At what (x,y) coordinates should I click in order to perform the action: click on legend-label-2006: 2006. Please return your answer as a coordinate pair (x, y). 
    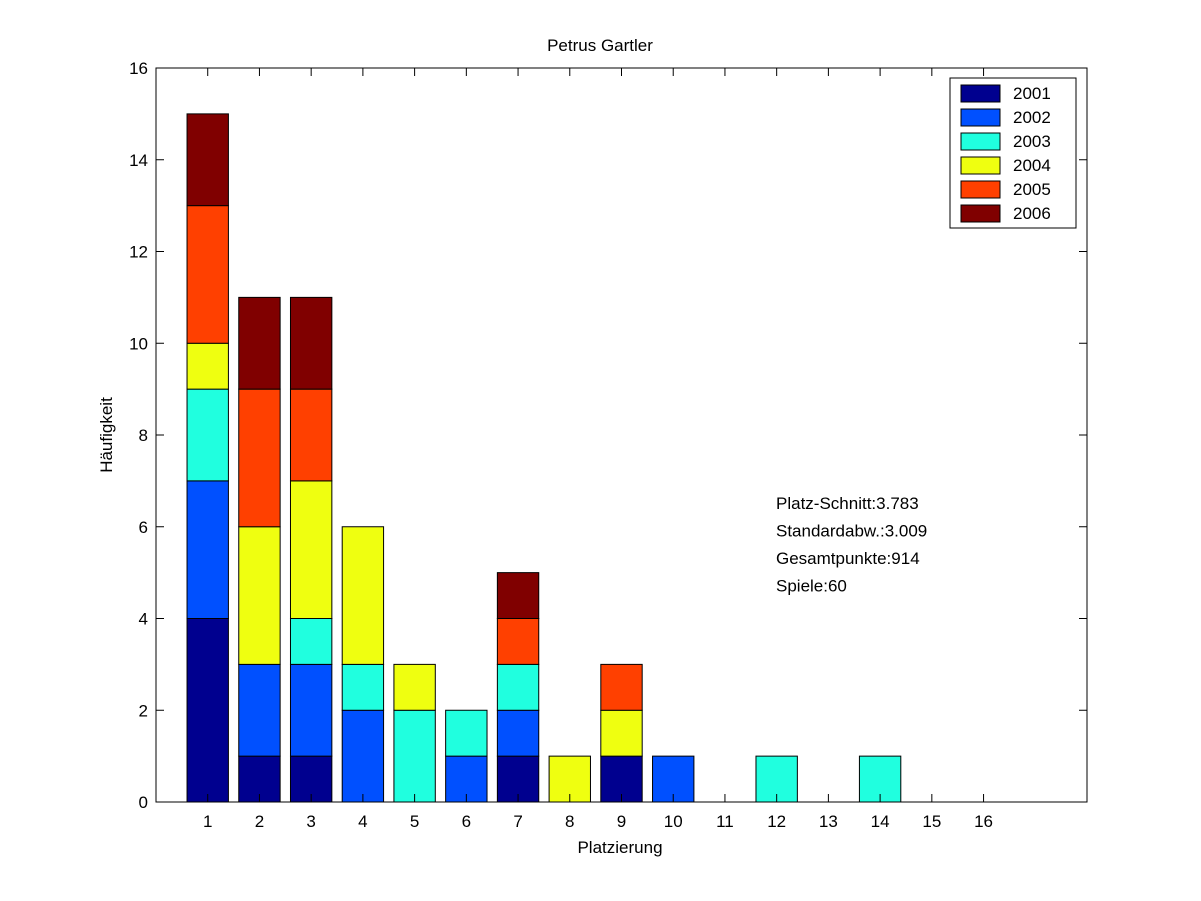
    Looking at the image, I should click on (1032, 213).